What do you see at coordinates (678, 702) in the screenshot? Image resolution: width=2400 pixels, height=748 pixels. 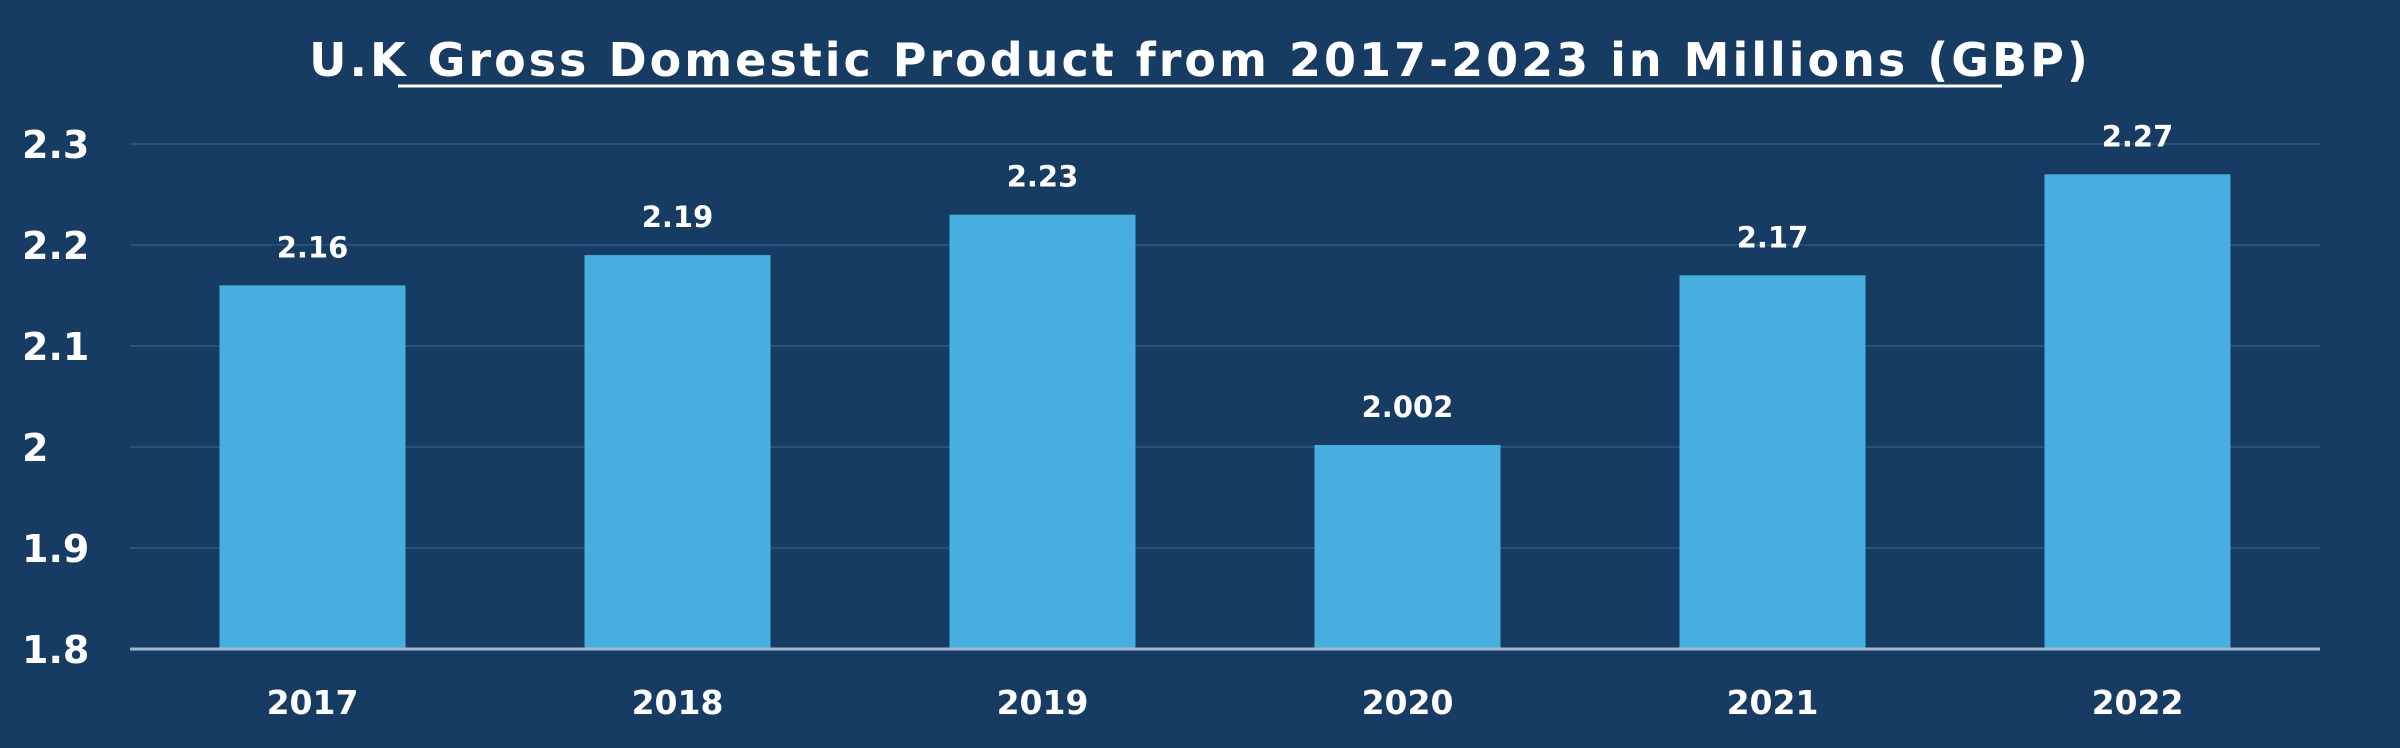 I see `x-tick-label: 2018` at bounding box center [678, 702].